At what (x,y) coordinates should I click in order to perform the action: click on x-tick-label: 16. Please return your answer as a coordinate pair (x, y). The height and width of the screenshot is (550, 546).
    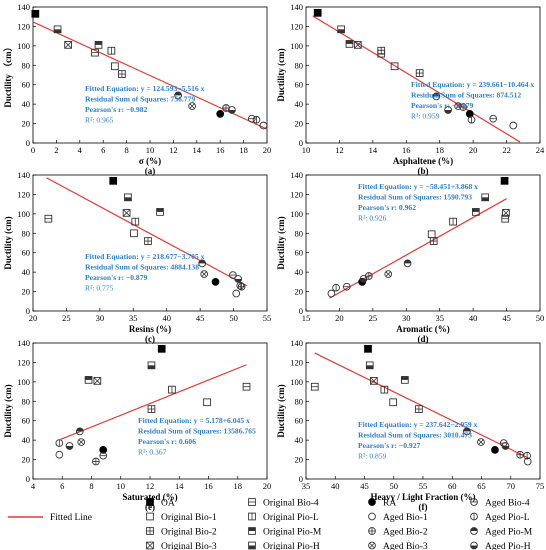
    Looking at the image, I should click on (208, 486).